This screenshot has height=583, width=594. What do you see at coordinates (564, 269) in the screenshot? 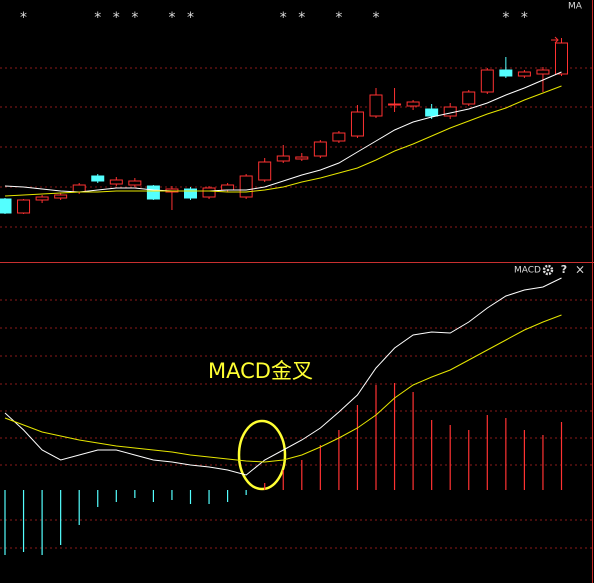
I see `help-button: ?` at bounding box center [564, 269].